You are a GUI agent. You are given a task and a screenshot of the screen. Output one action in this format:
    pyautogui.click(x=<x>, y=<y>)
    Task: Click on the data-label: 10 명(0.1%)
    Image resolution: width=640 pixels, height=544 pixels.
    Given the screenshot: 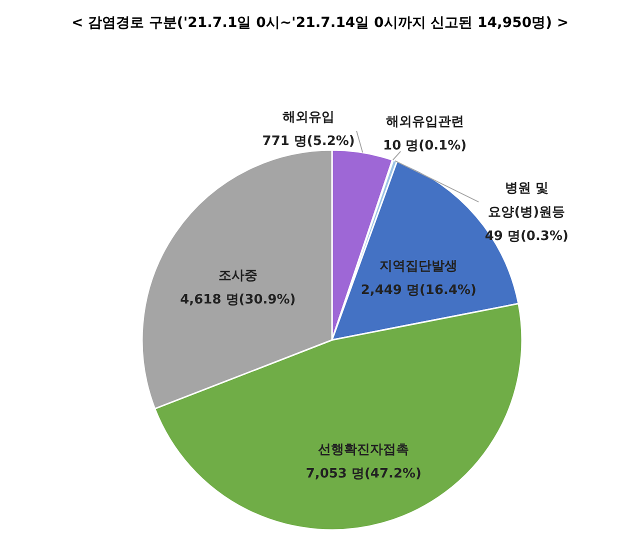 What is the action you would take?
    pyautogui.click(x=425, y=146)
    